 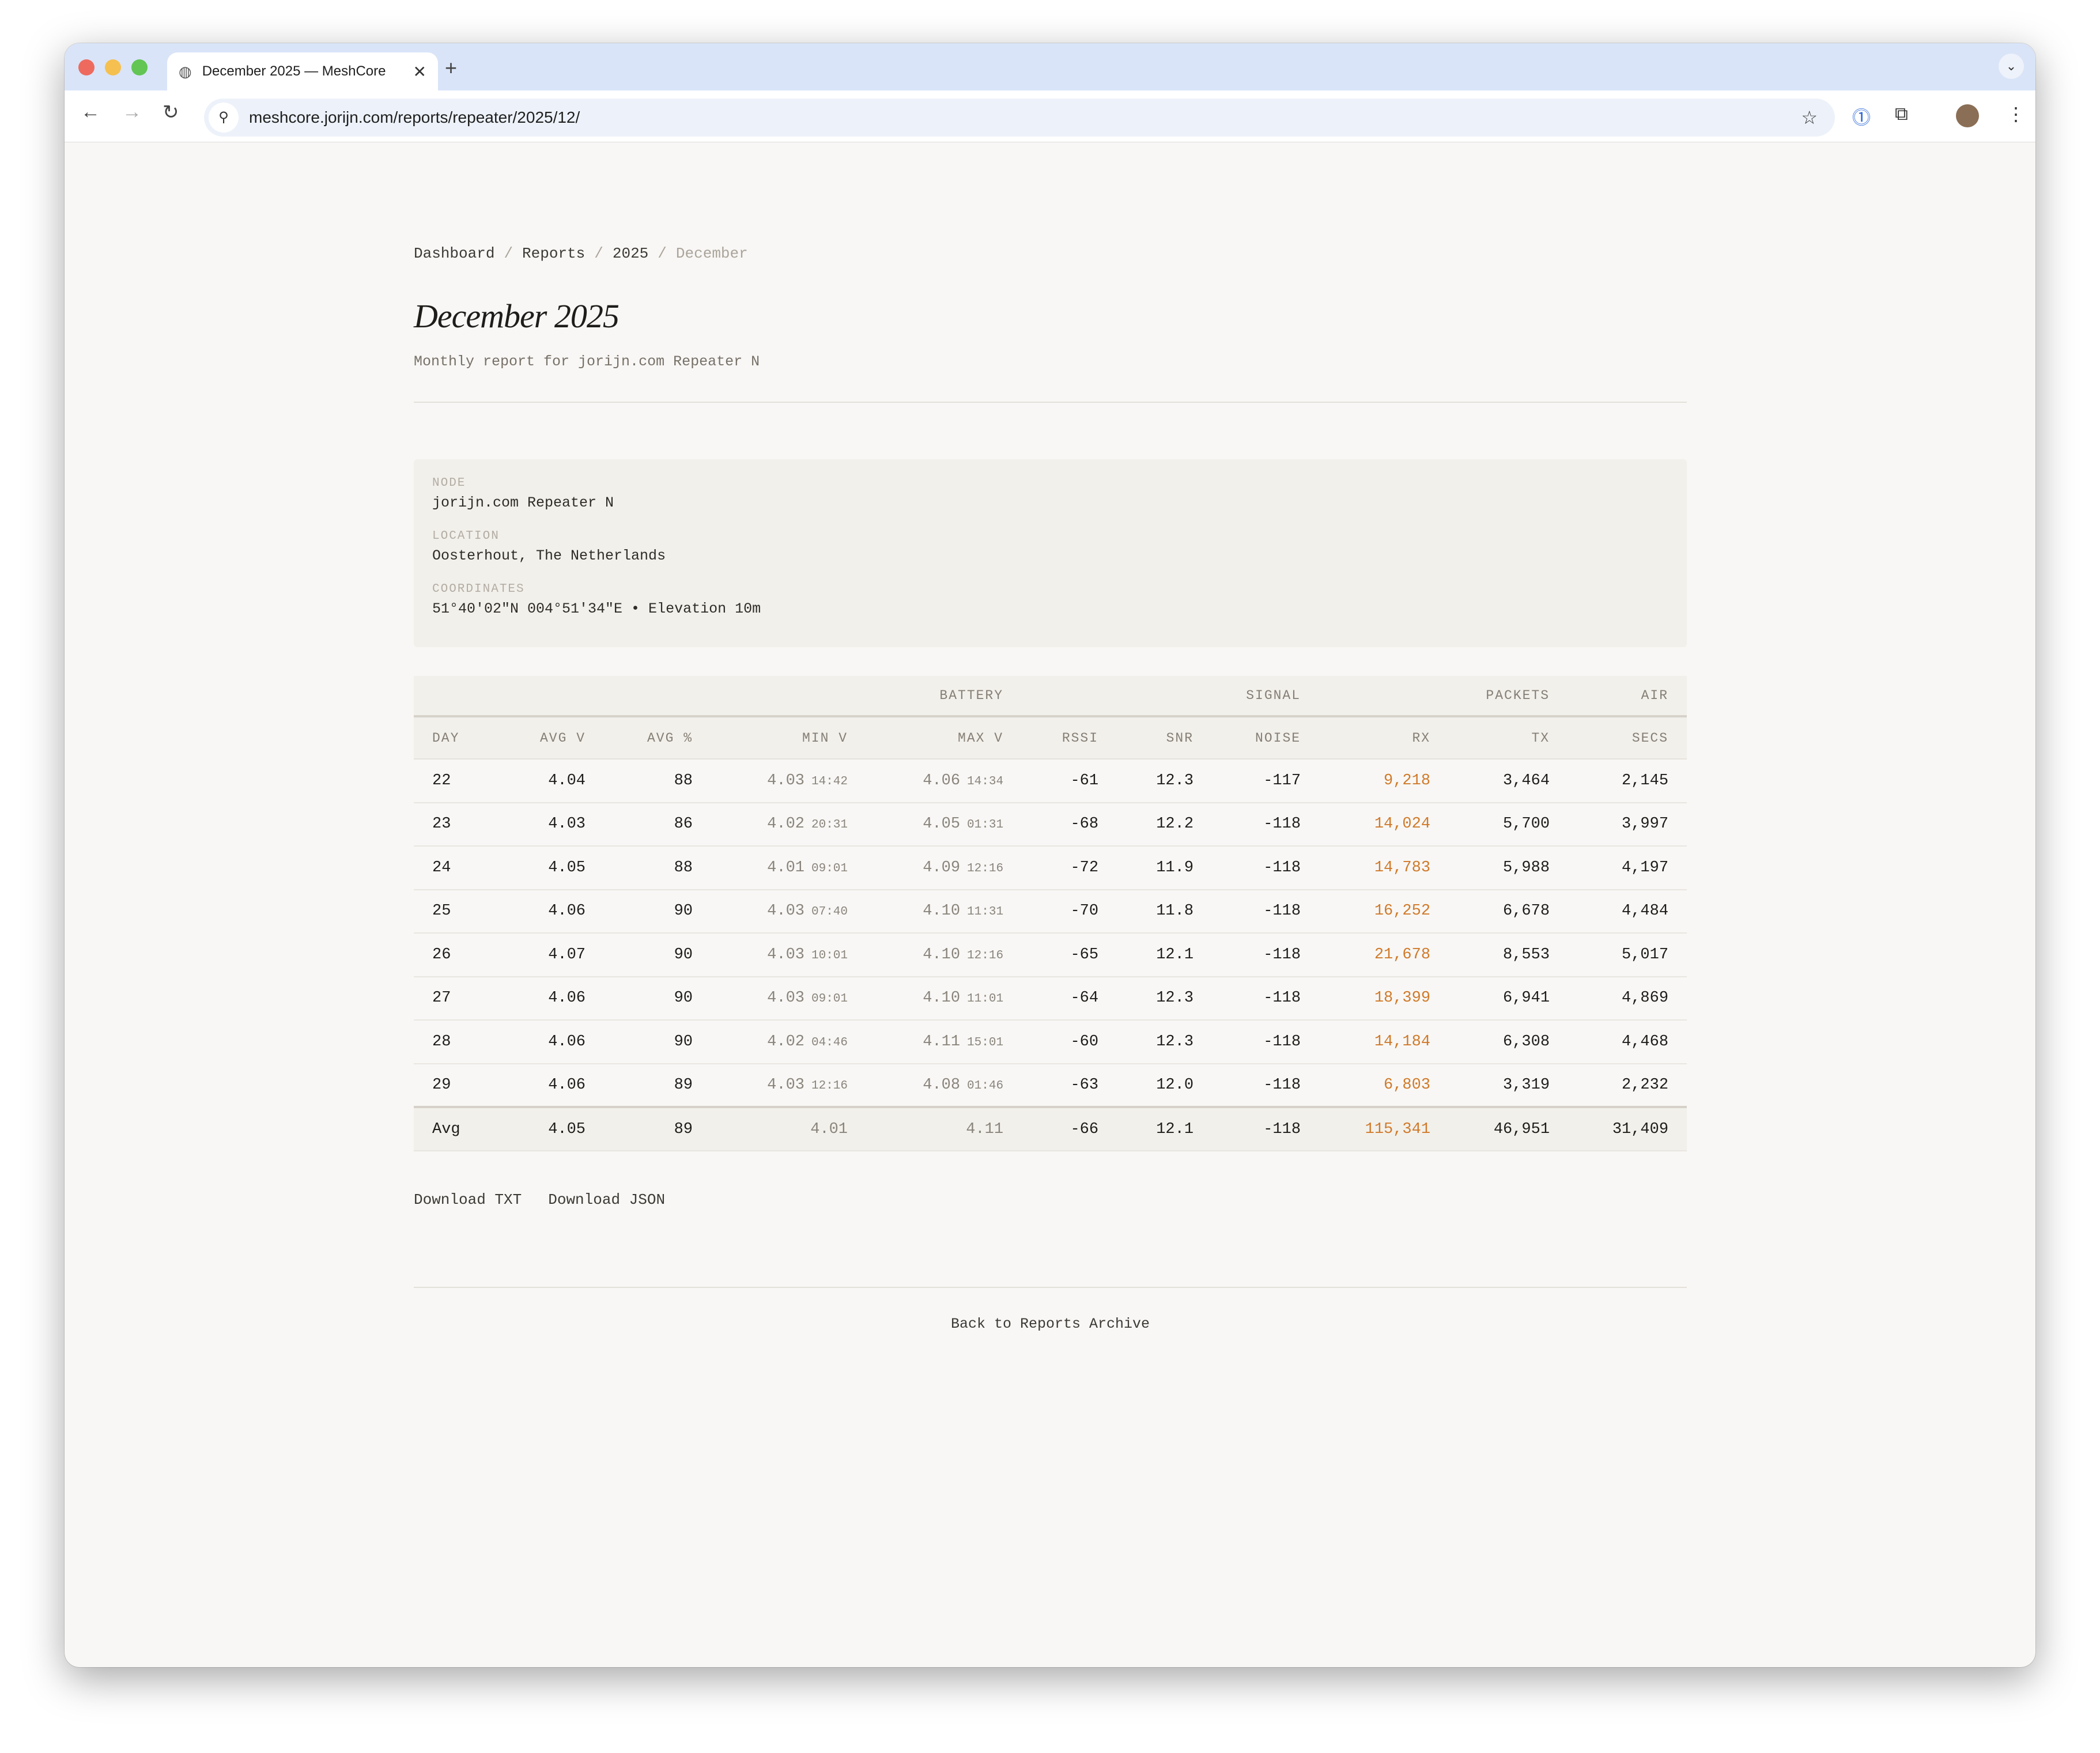 I want to click on maximize-window-button, so click(x=139, y=67).